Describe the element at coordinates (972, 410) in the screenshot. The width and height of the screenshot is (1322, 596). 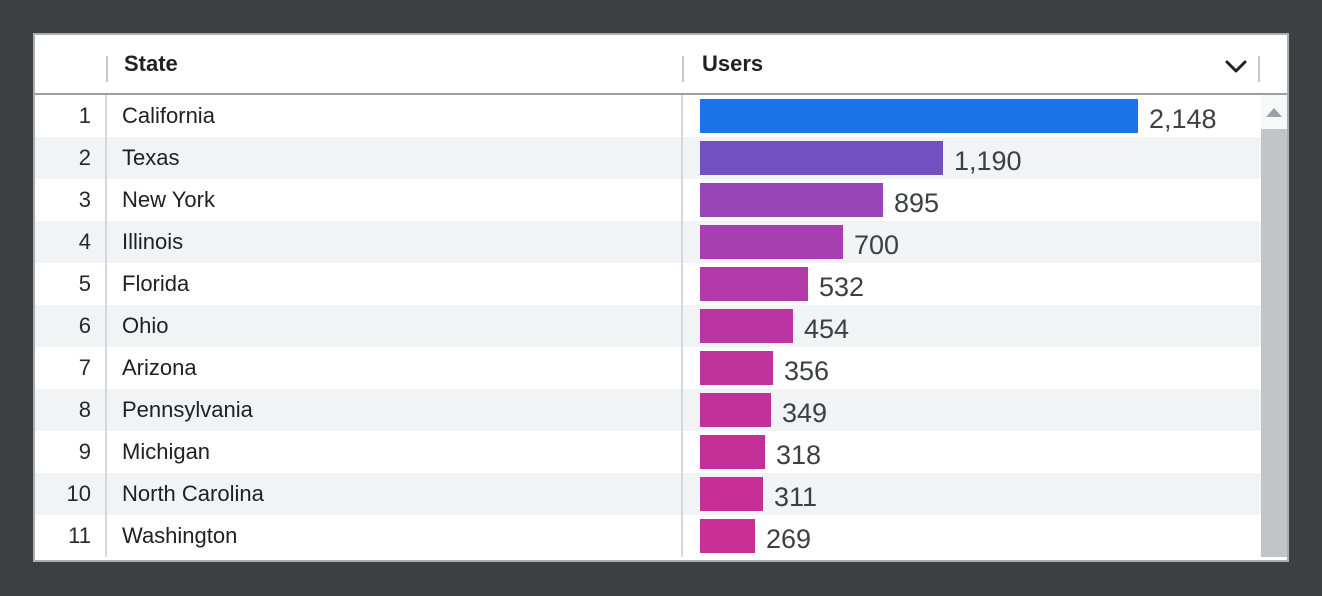
I see `row-users-cell: 349` at that location.